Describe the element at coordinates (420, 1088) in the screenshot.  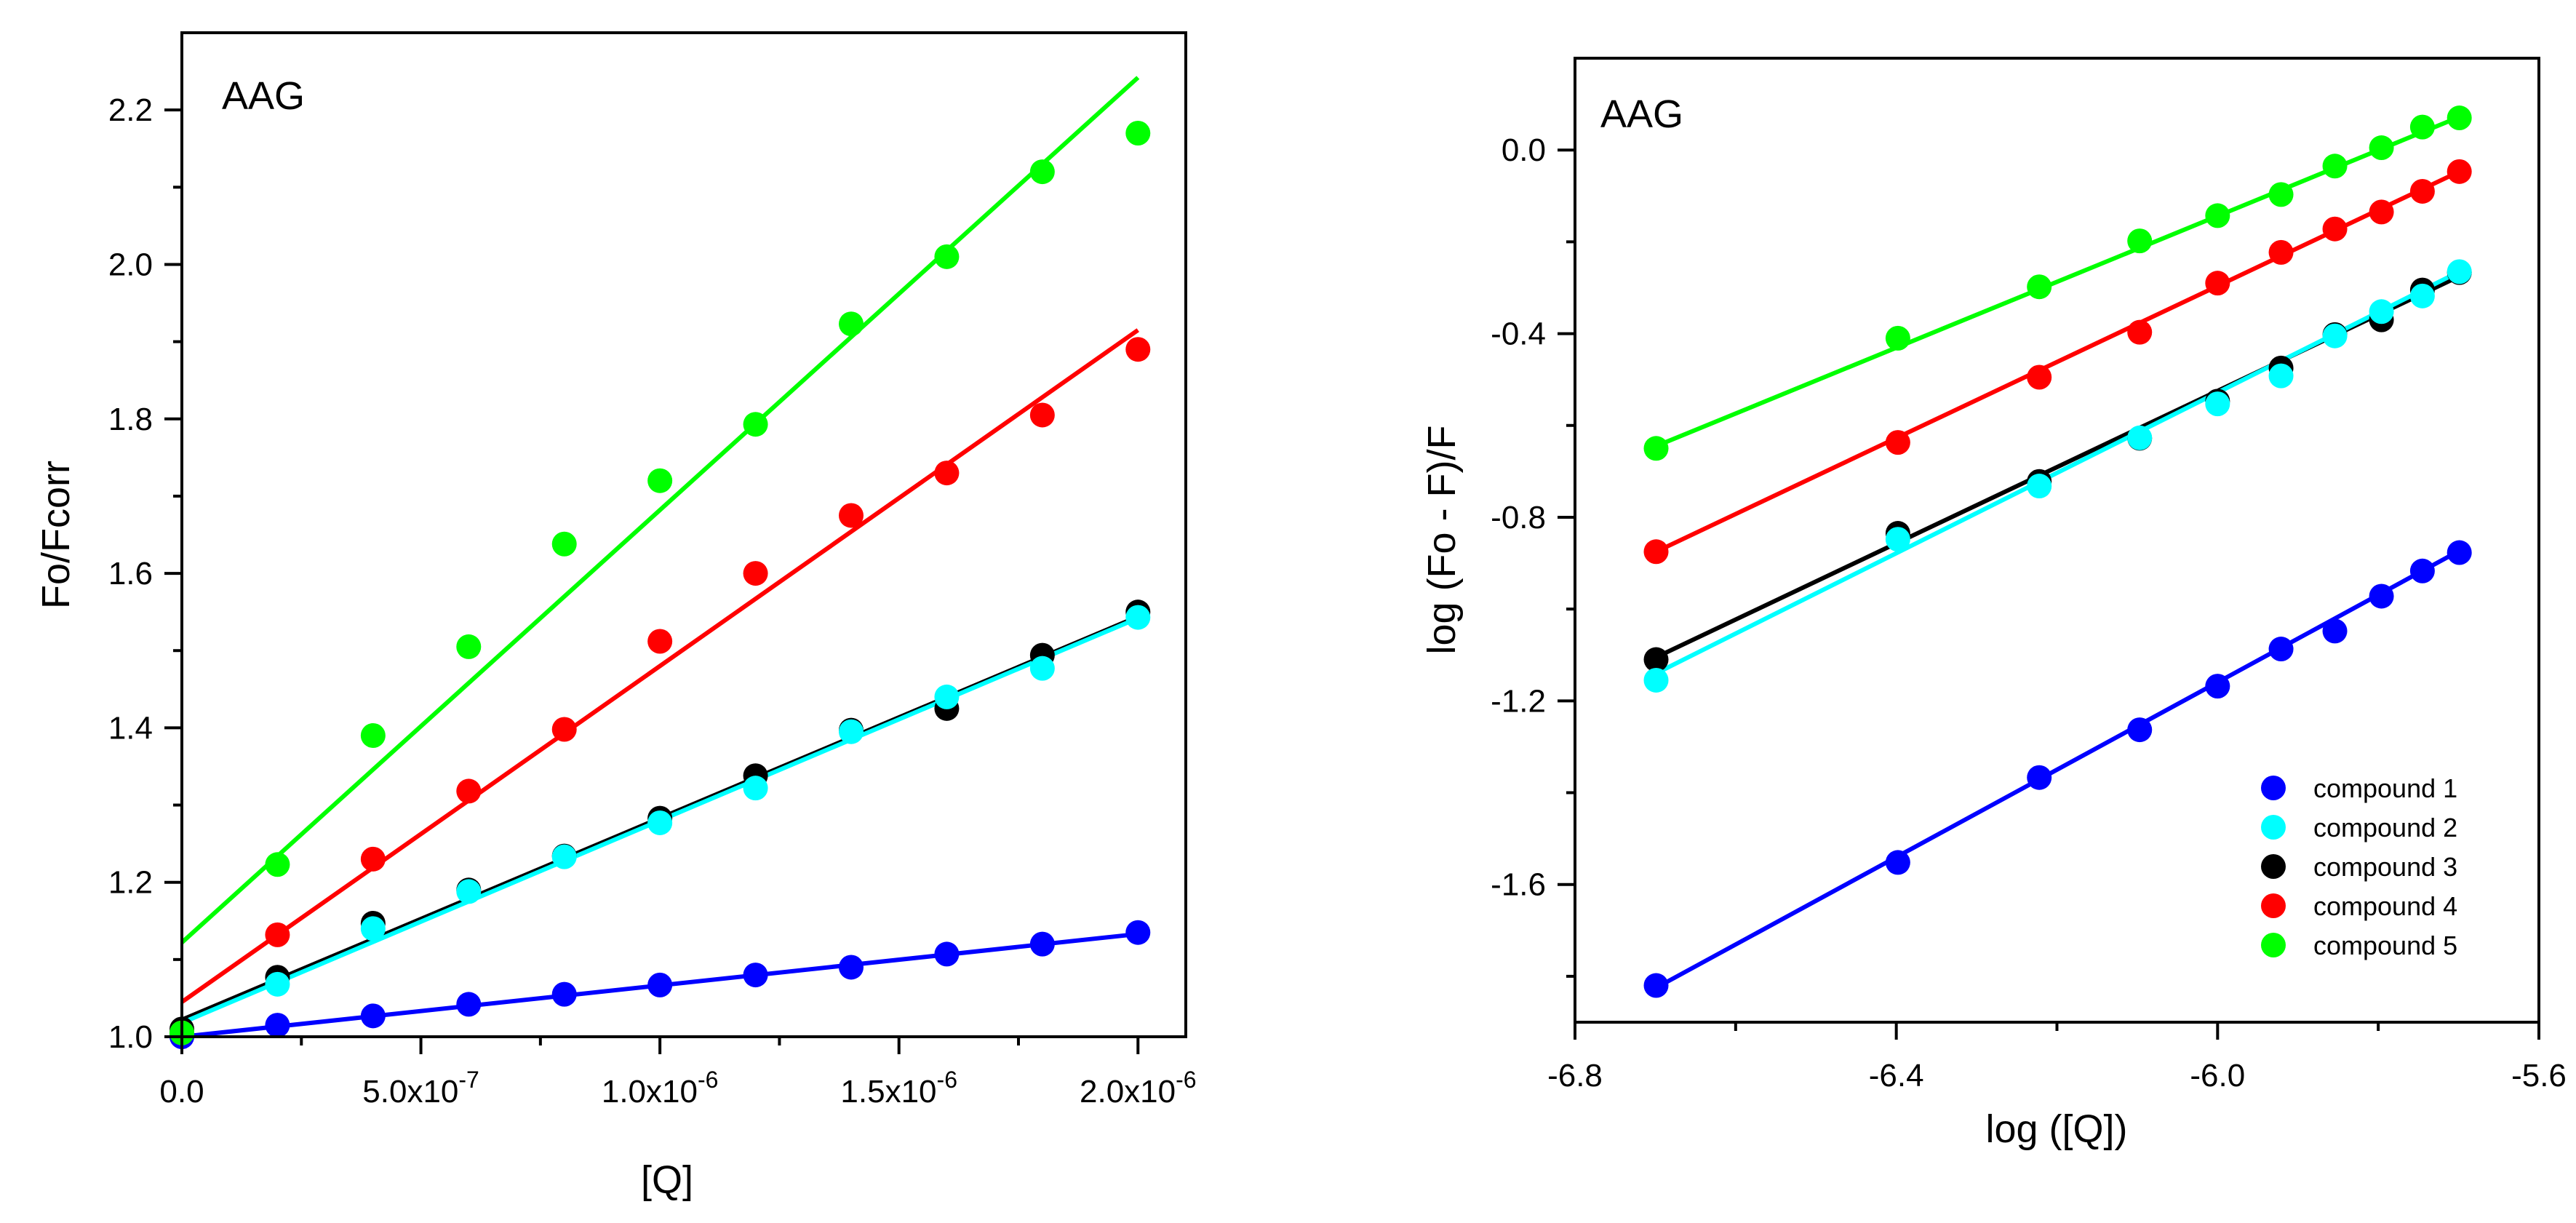
I see `left-x-tick-label: 5.0x10⁻⁷` at that location.